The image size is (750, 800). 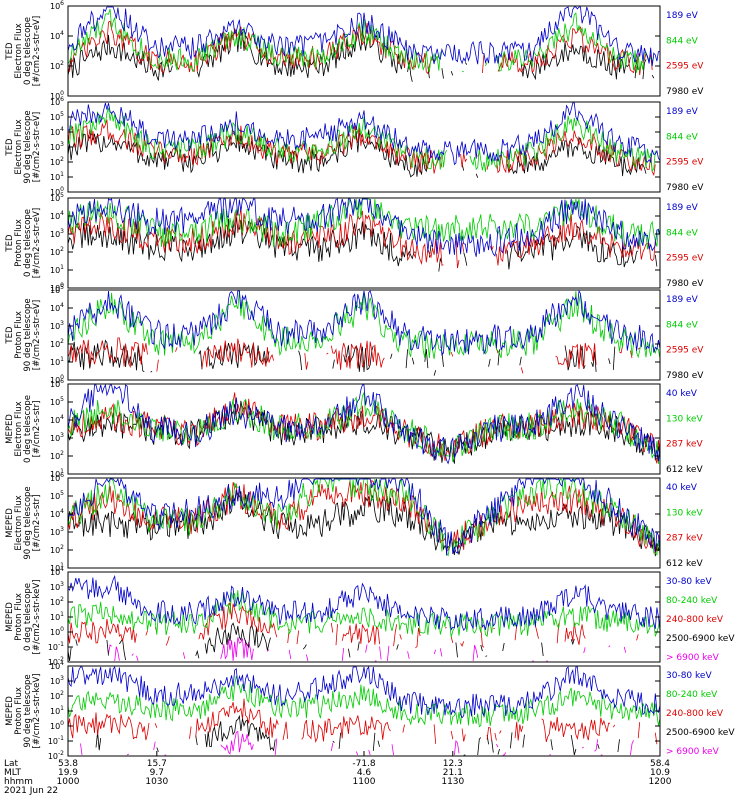 What do you see at coordinates (37, 617) in the screenshot?
I see `y-axis-label: [#/cm2-s-str-keV]` at bounding box center [37, 617].